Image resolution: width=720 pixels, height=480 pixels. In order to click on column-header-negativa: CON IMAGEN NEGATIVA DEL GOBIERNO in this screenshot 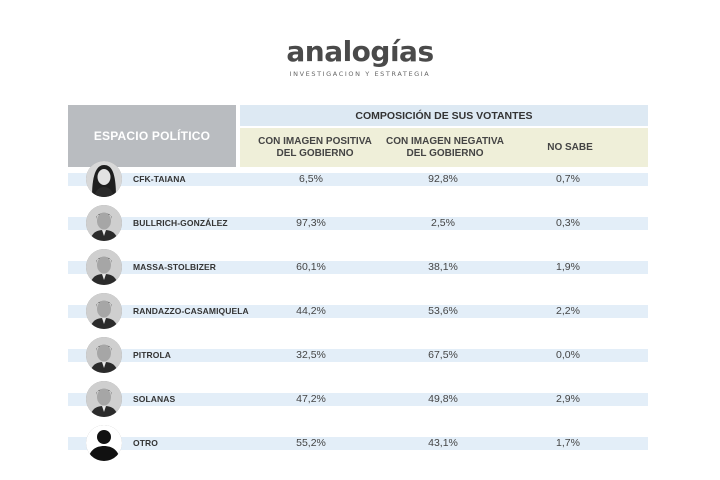, I will do `click(445, 147)`.